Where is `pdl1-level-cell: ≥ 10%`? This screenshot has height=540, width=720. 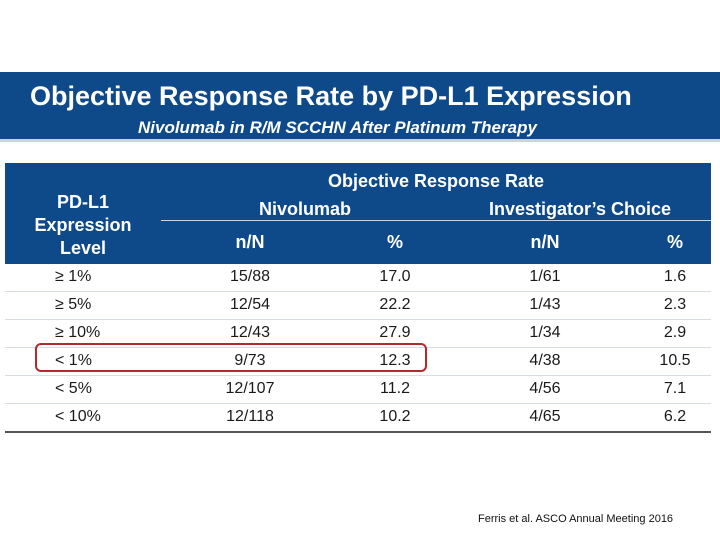 pdl1-level-cell: ≥ 10% is located at coordinates (78, 332).